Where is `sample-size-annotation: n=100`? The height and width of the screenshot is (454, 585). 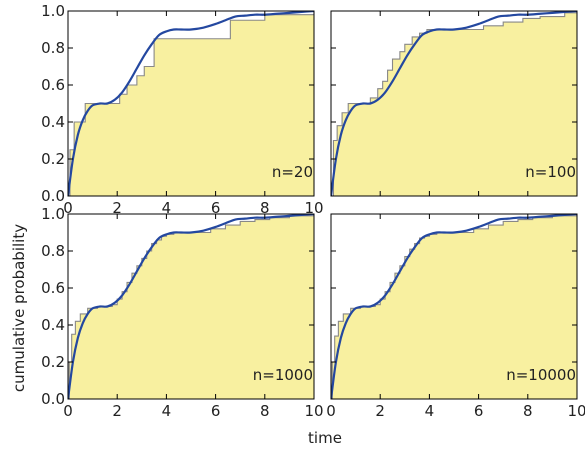
sample-size-annotation: n=100 is located at coordinates (550, 172).